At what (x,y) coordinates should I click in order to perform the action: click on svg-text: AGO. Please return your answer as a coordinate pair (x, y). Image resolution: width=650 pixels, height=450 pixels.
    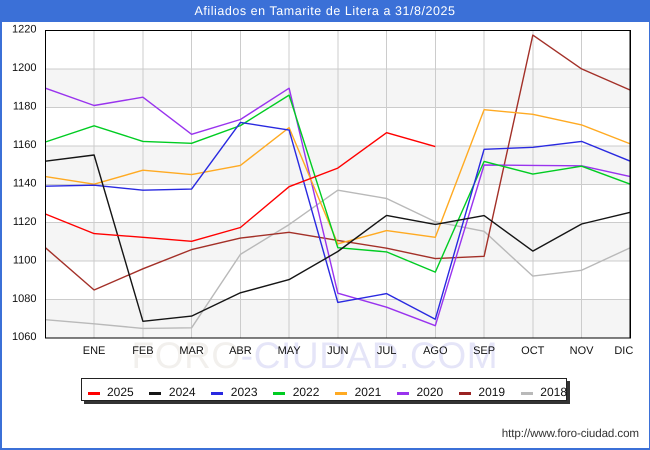
    Looking at the image, I should click on (435, 351).